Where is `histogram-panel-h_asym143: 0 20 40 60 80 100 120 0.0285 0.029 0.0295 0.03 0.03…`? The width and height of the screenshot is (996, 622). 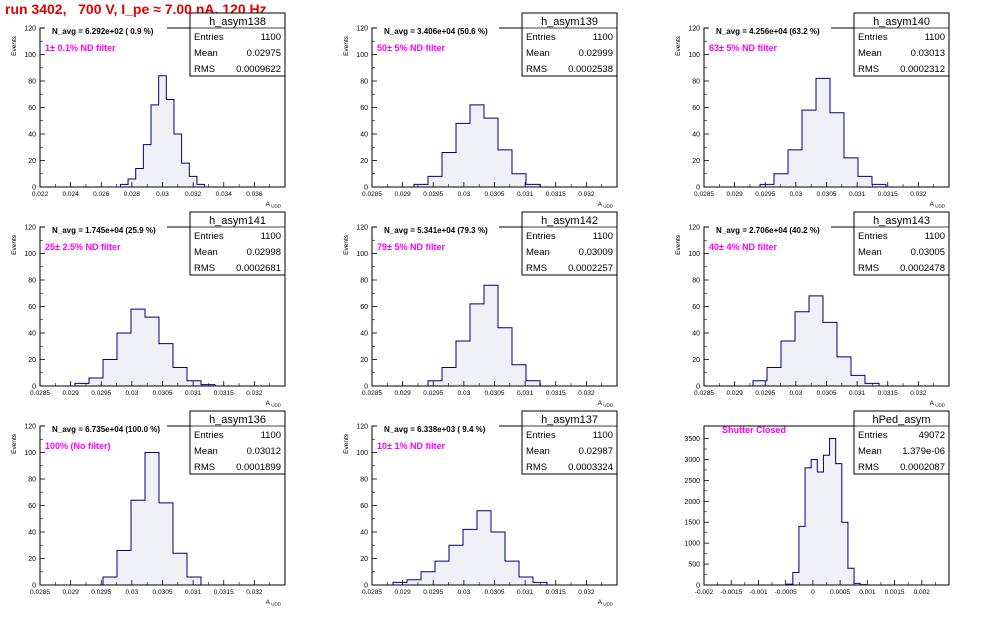
histogram-panel-h_asym143: 0 20 40 60 80 100 120 0.0285 0.029 0.0295 0.03 0.03… is located at coordinates (812, 309).